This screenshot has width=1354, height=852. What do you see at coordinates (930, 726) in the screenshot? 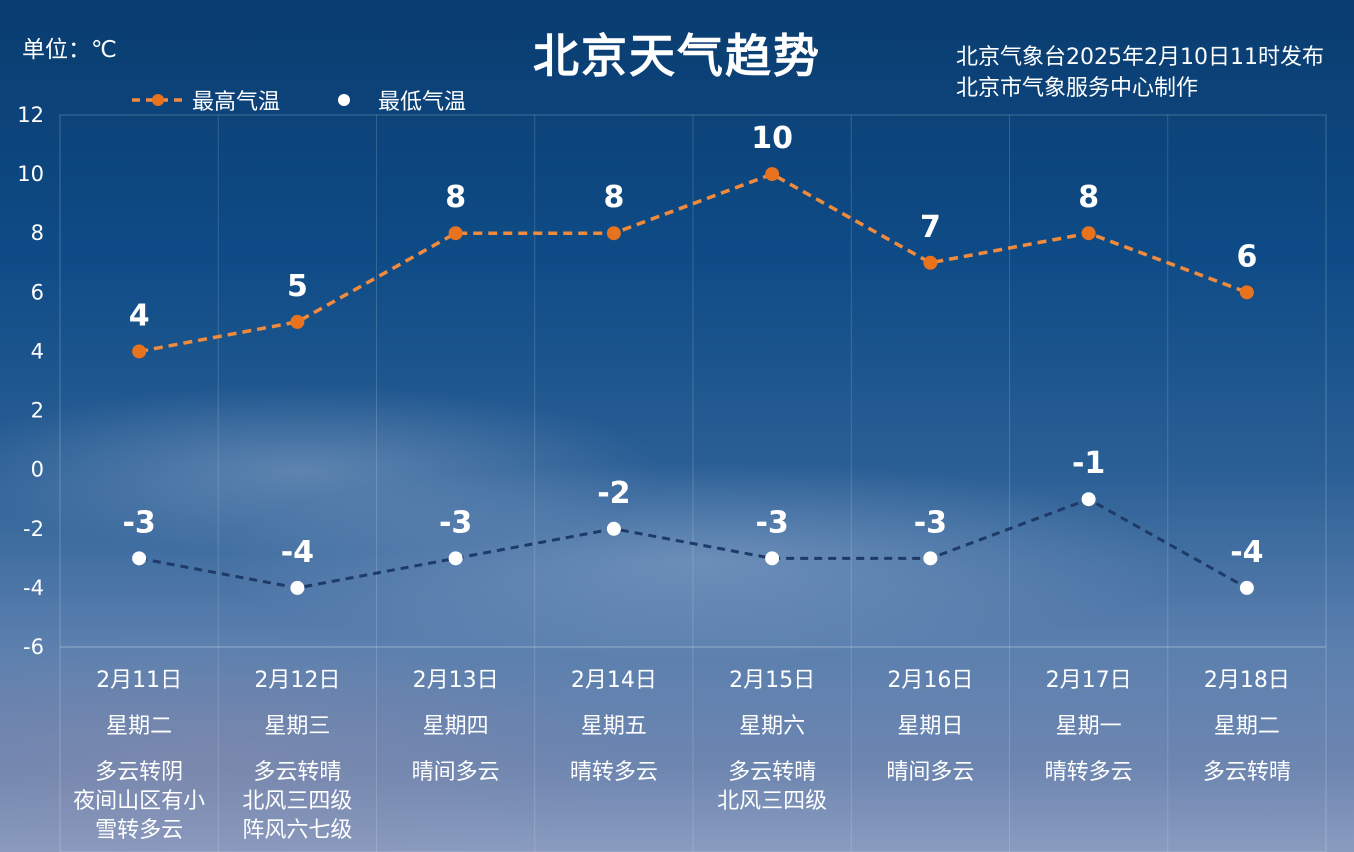
I see `weekday-label: 星期日` at bounding box center [930, 726].